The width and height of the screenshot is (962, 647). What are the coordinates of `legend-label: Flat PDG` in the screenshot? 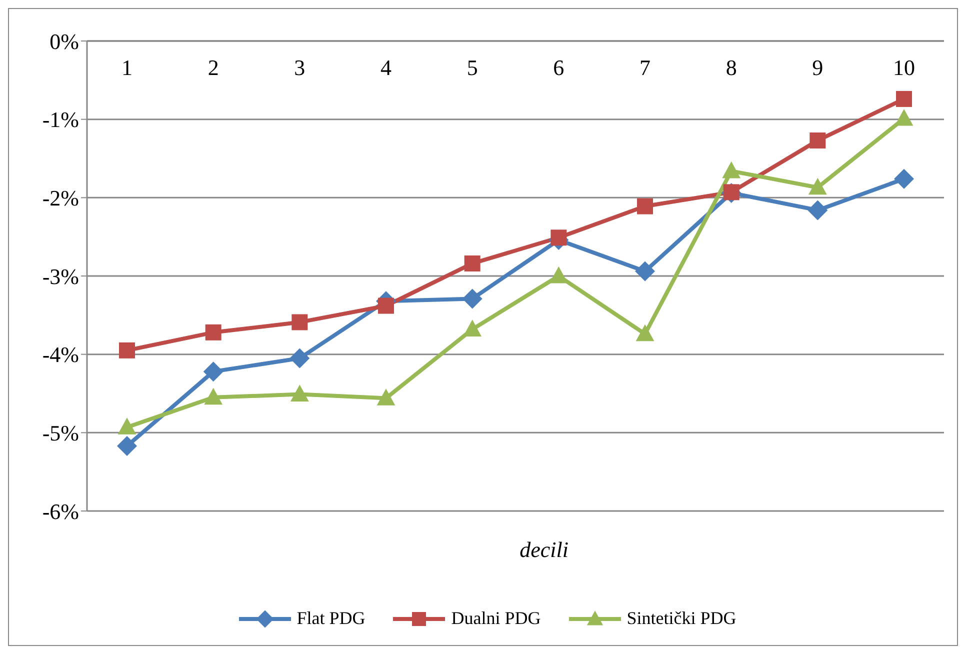 It's located at (331, 618).